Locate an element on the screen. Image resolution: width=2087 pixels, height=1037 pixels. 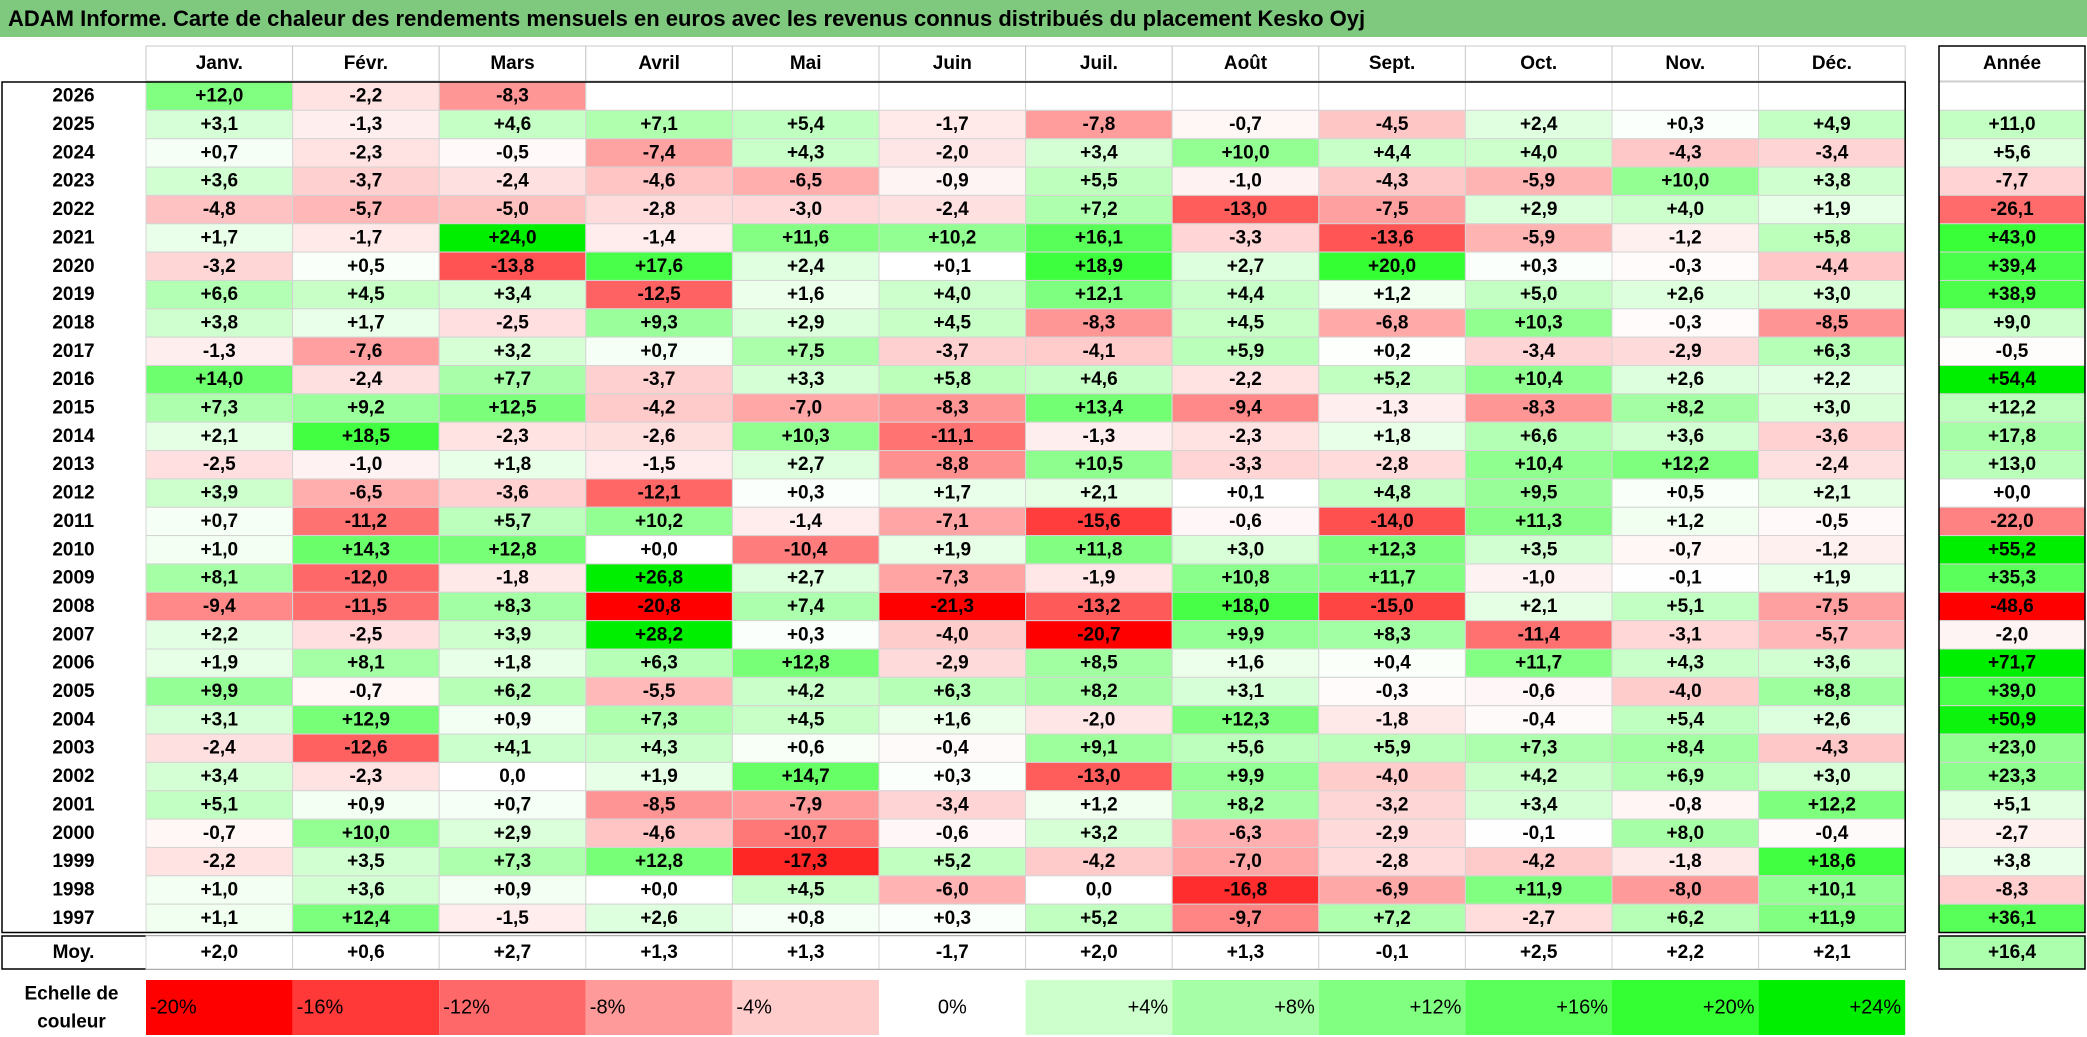
heat-cell-value: +4,8 is located at coordinates (1392, 493).